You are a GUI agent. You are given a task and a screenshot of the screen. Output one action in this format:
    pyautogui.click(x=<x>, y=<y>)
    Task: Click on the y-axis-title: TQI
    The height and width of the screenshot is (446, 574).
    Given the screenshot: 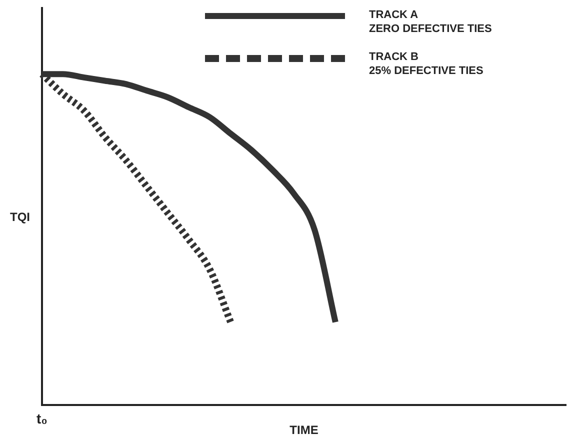 What is the action you would take?
    pyautogui.click(x=20, y=217)
    